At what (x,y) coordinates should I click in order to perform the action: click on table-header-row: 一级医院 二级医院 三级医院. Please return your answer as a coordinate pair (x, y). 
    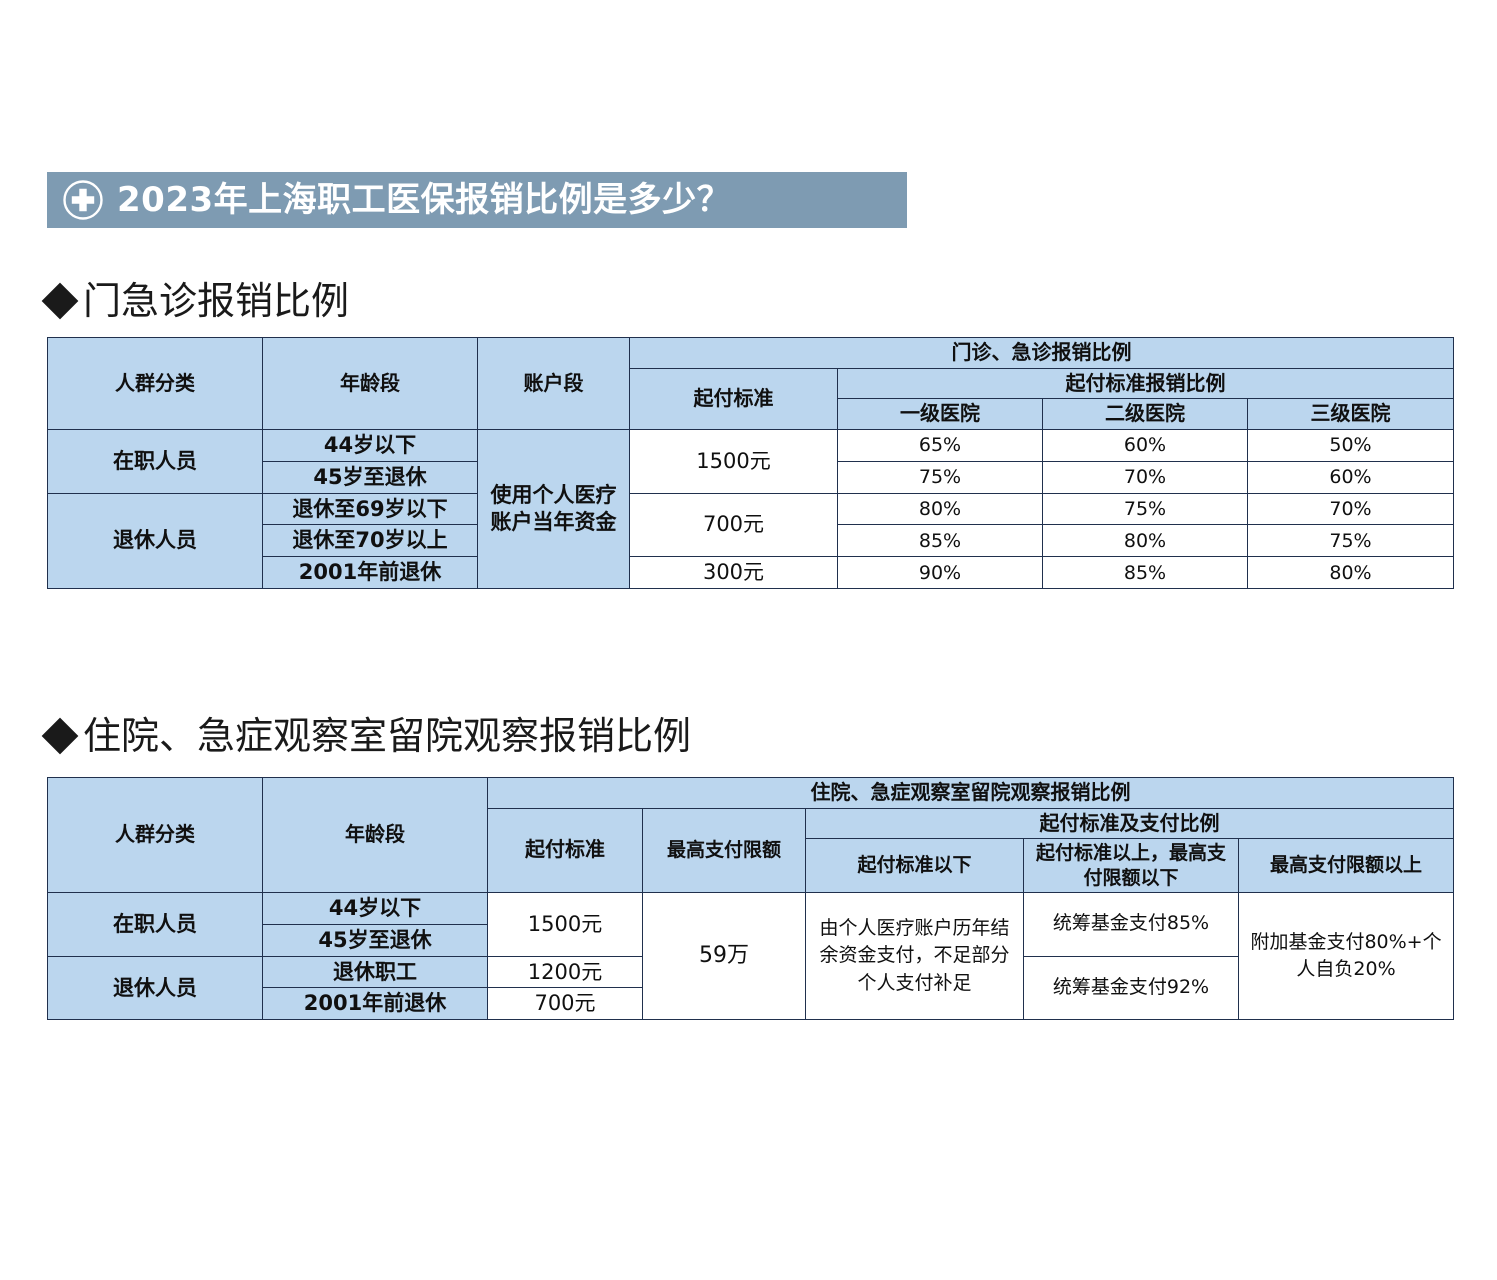
    Looking at the image, I should click on (751, 414).